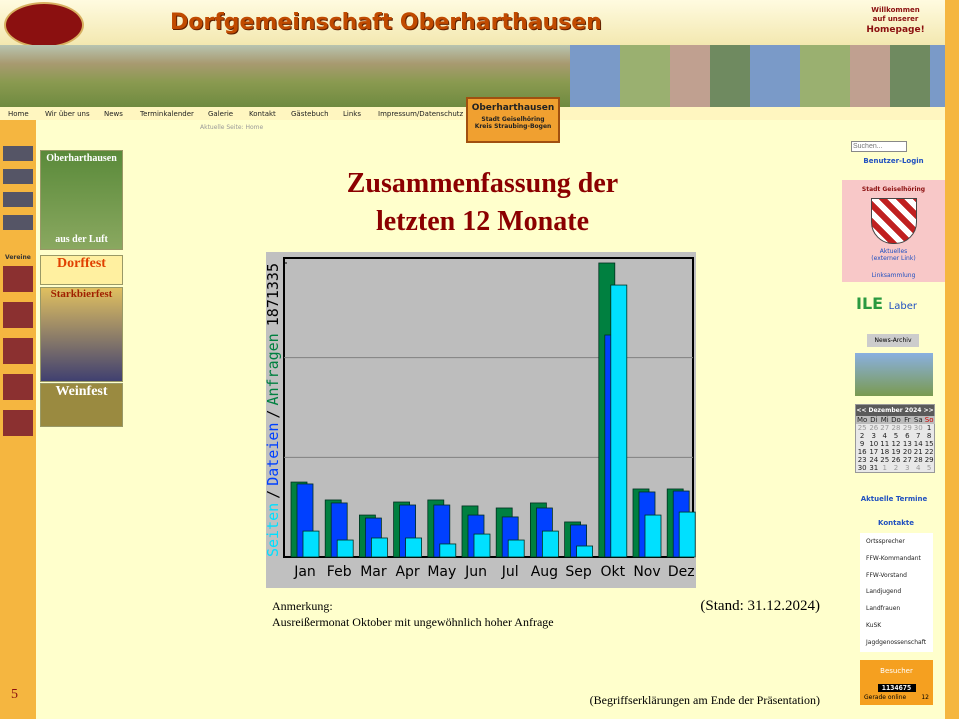 This screenshot has height=719, width=959. Describe the element at coordinates (894, 499) in the screenshot. I see `termine: Aktuelle Termine` at that location.